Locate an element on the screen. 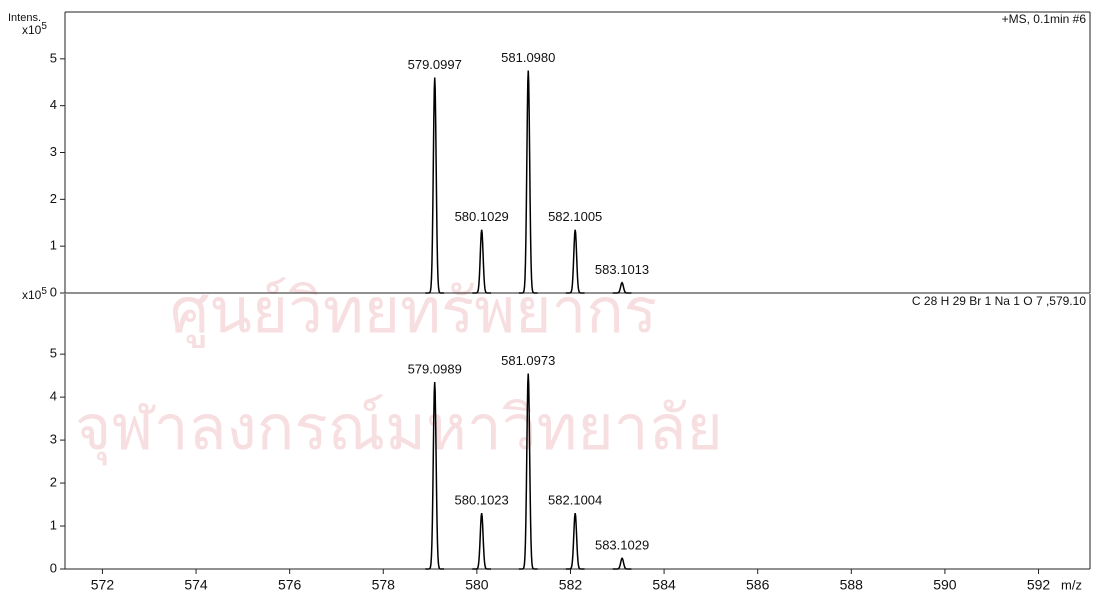 The height and width of the screenshot is (598, 1095). x-tick-label: 588 is located at coordinates (852, 585).